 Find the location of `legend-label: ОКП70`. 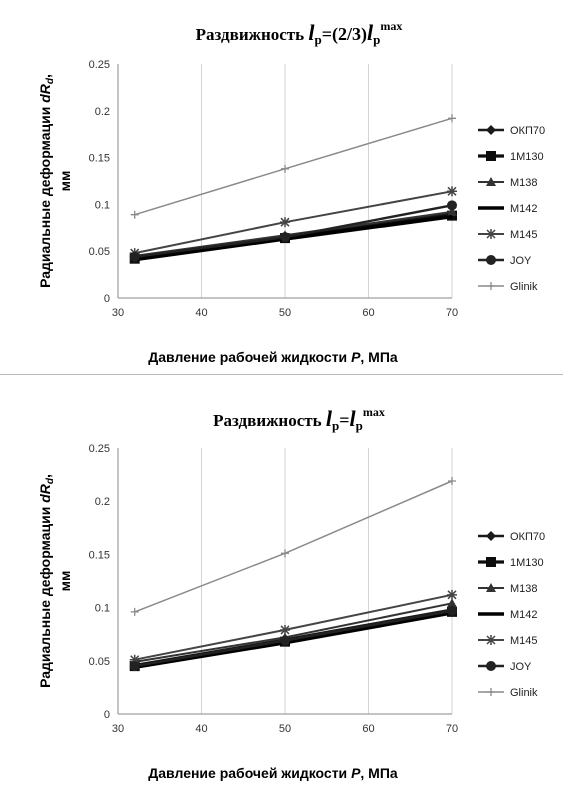

legend-label: ОКП70 is located at coordinates (527, 537).